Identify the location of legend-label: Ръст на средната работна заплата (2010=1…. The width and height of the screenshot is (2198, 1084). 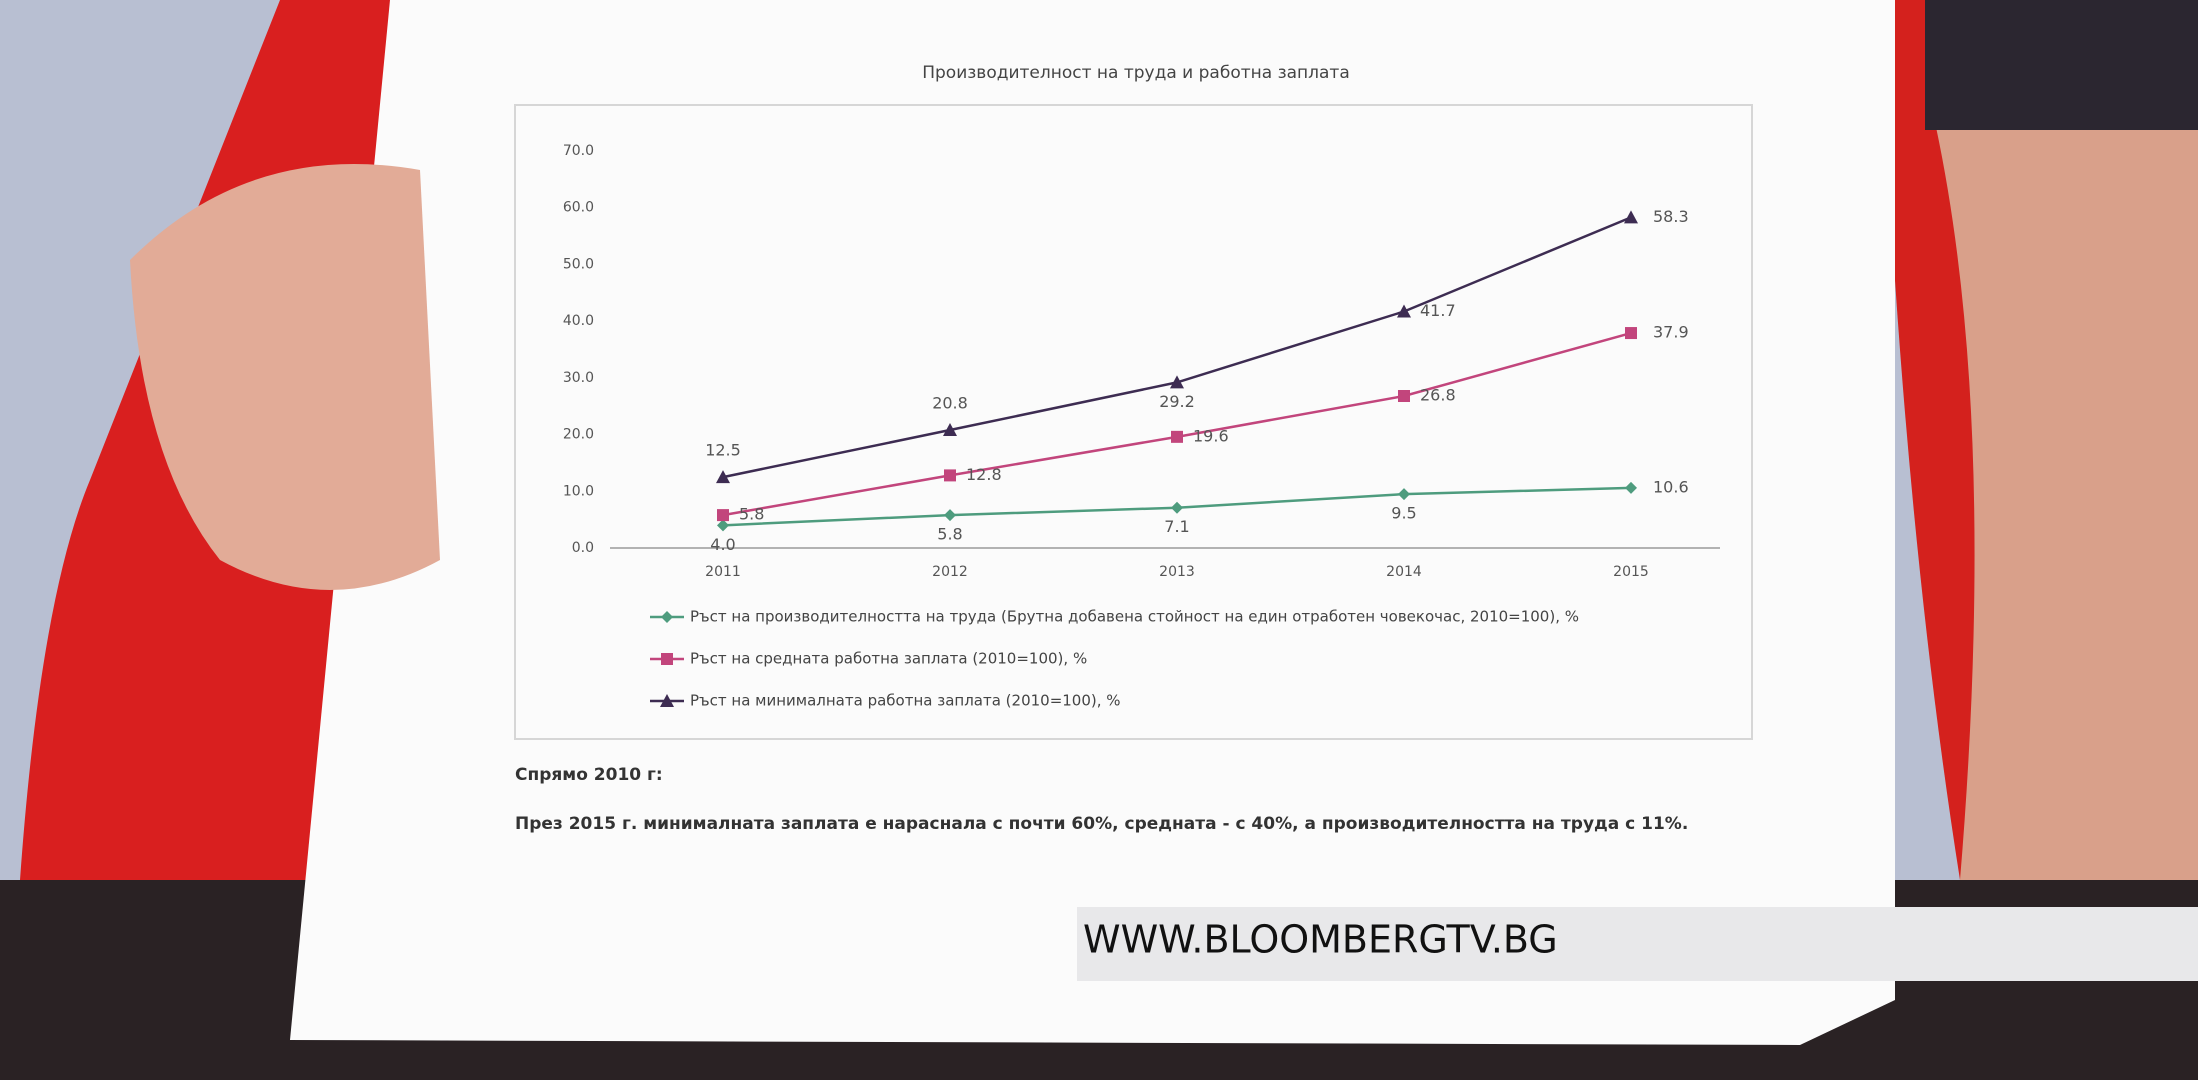
(888, 659).